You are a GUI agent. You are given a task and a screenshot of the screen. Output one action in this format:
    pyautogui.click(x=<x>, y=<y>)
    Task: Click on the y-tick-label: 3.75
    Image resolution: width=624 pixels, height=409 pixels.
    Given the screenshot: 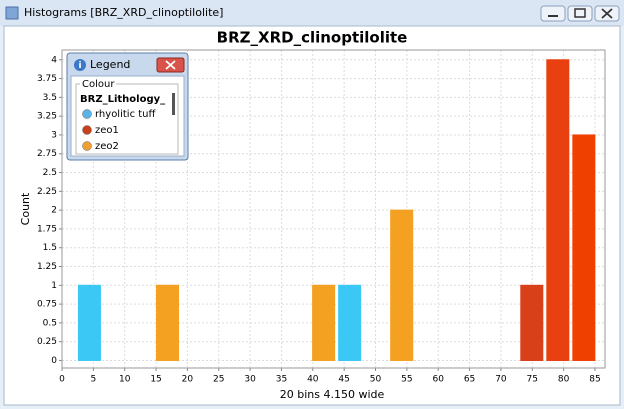 What is the action you would take?
    pyautogui.click(x=47, y=79)
    